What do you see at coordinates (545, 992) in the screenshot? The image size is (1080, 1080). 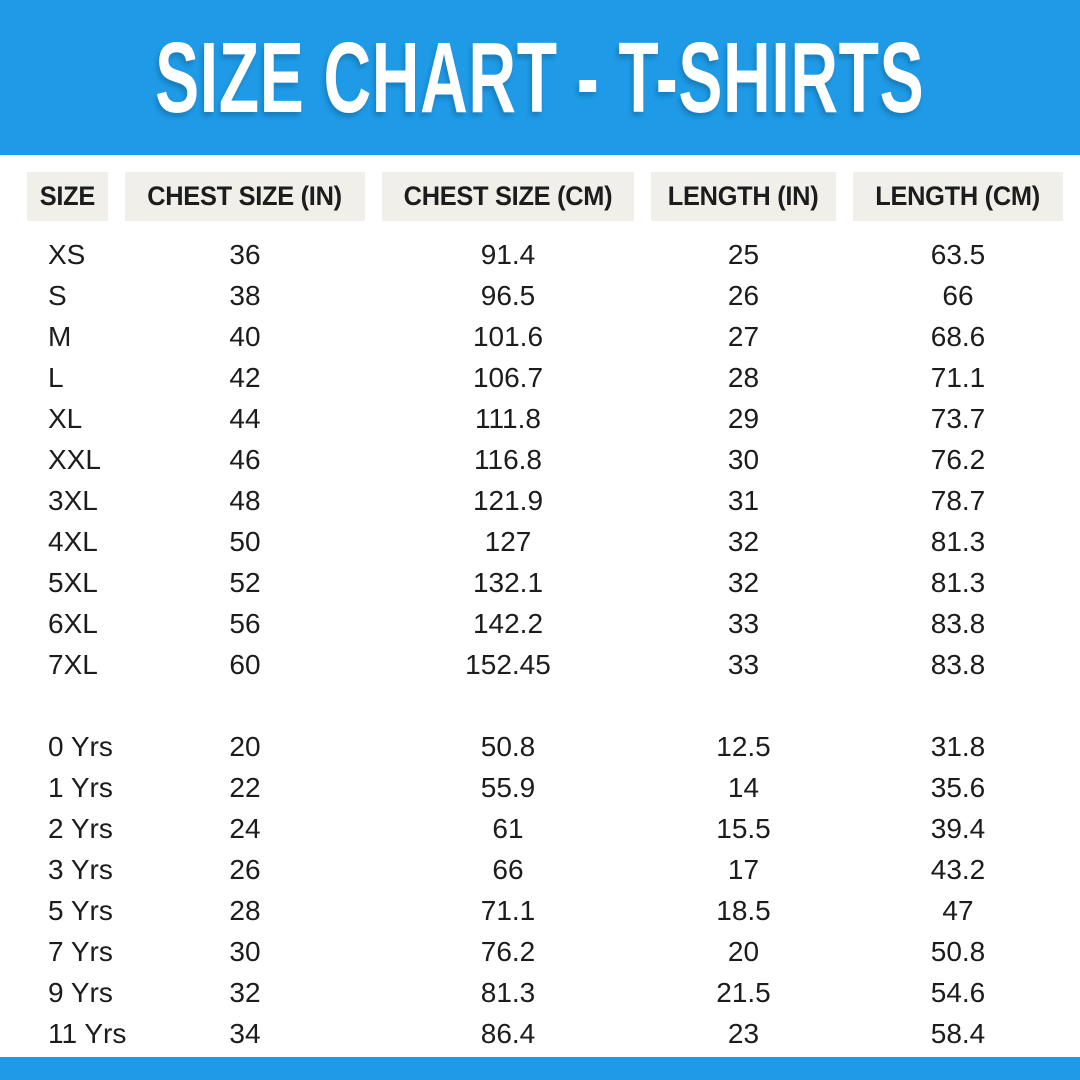 I see `table-row: 9 Yrs 32 81.3 21.5 54.6` at bounding box center [545, 992].